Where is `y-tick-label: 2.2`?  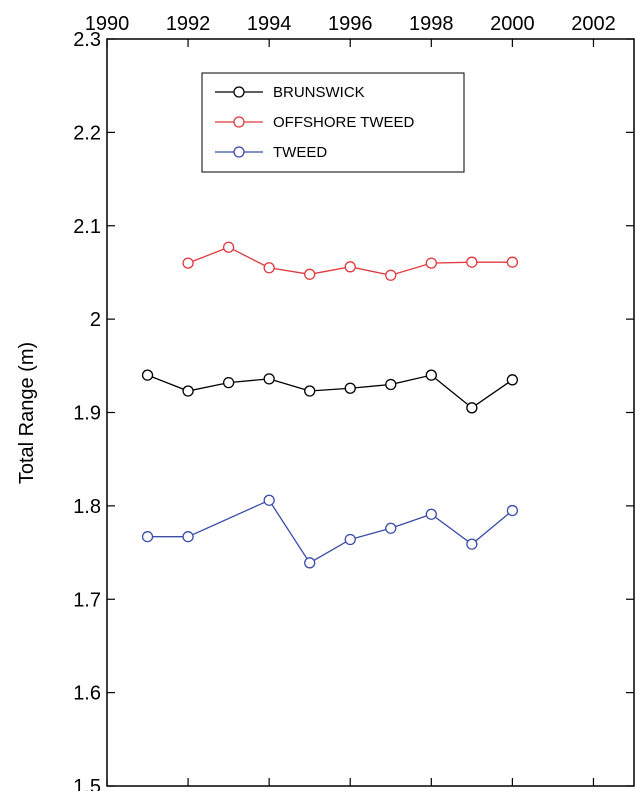 y-tick-label: 2.2 is located at coordinates (87, 133).